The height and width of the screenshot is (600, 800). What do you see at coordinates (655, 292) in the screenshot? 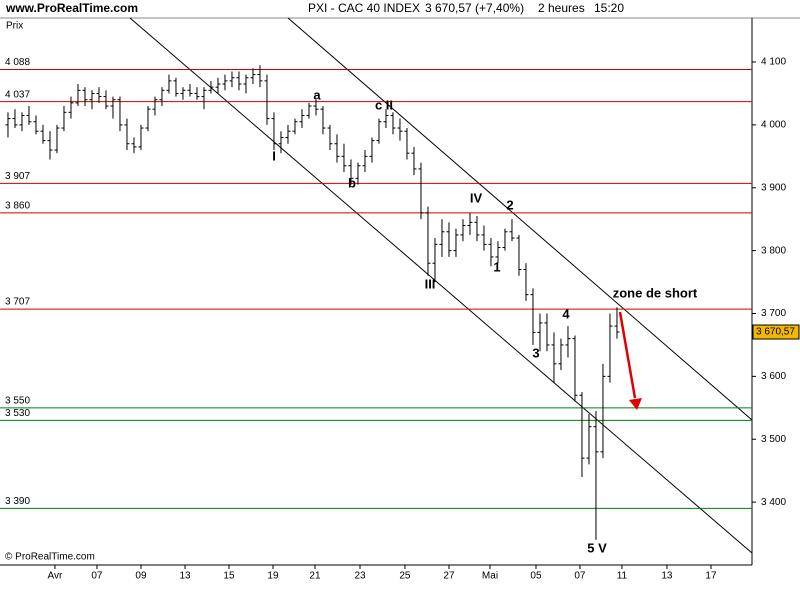
I see `annotation: zone de short` at bounding box center [655, 292].